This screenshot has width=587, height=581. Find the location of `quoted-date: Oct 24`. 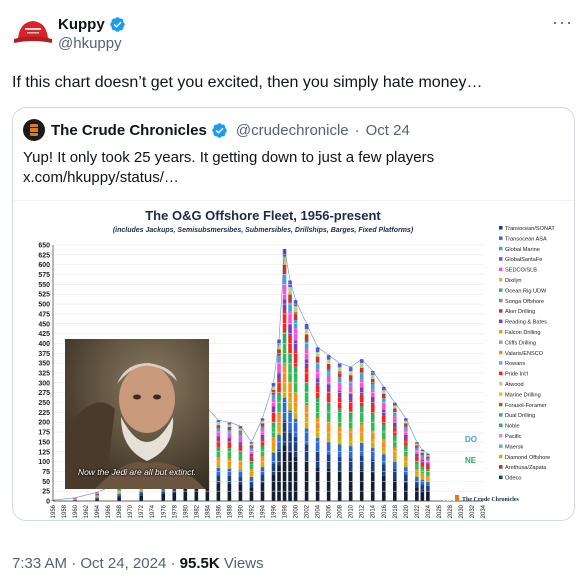

quoted-date: Oct 24 is located at coordinates (387, 130).